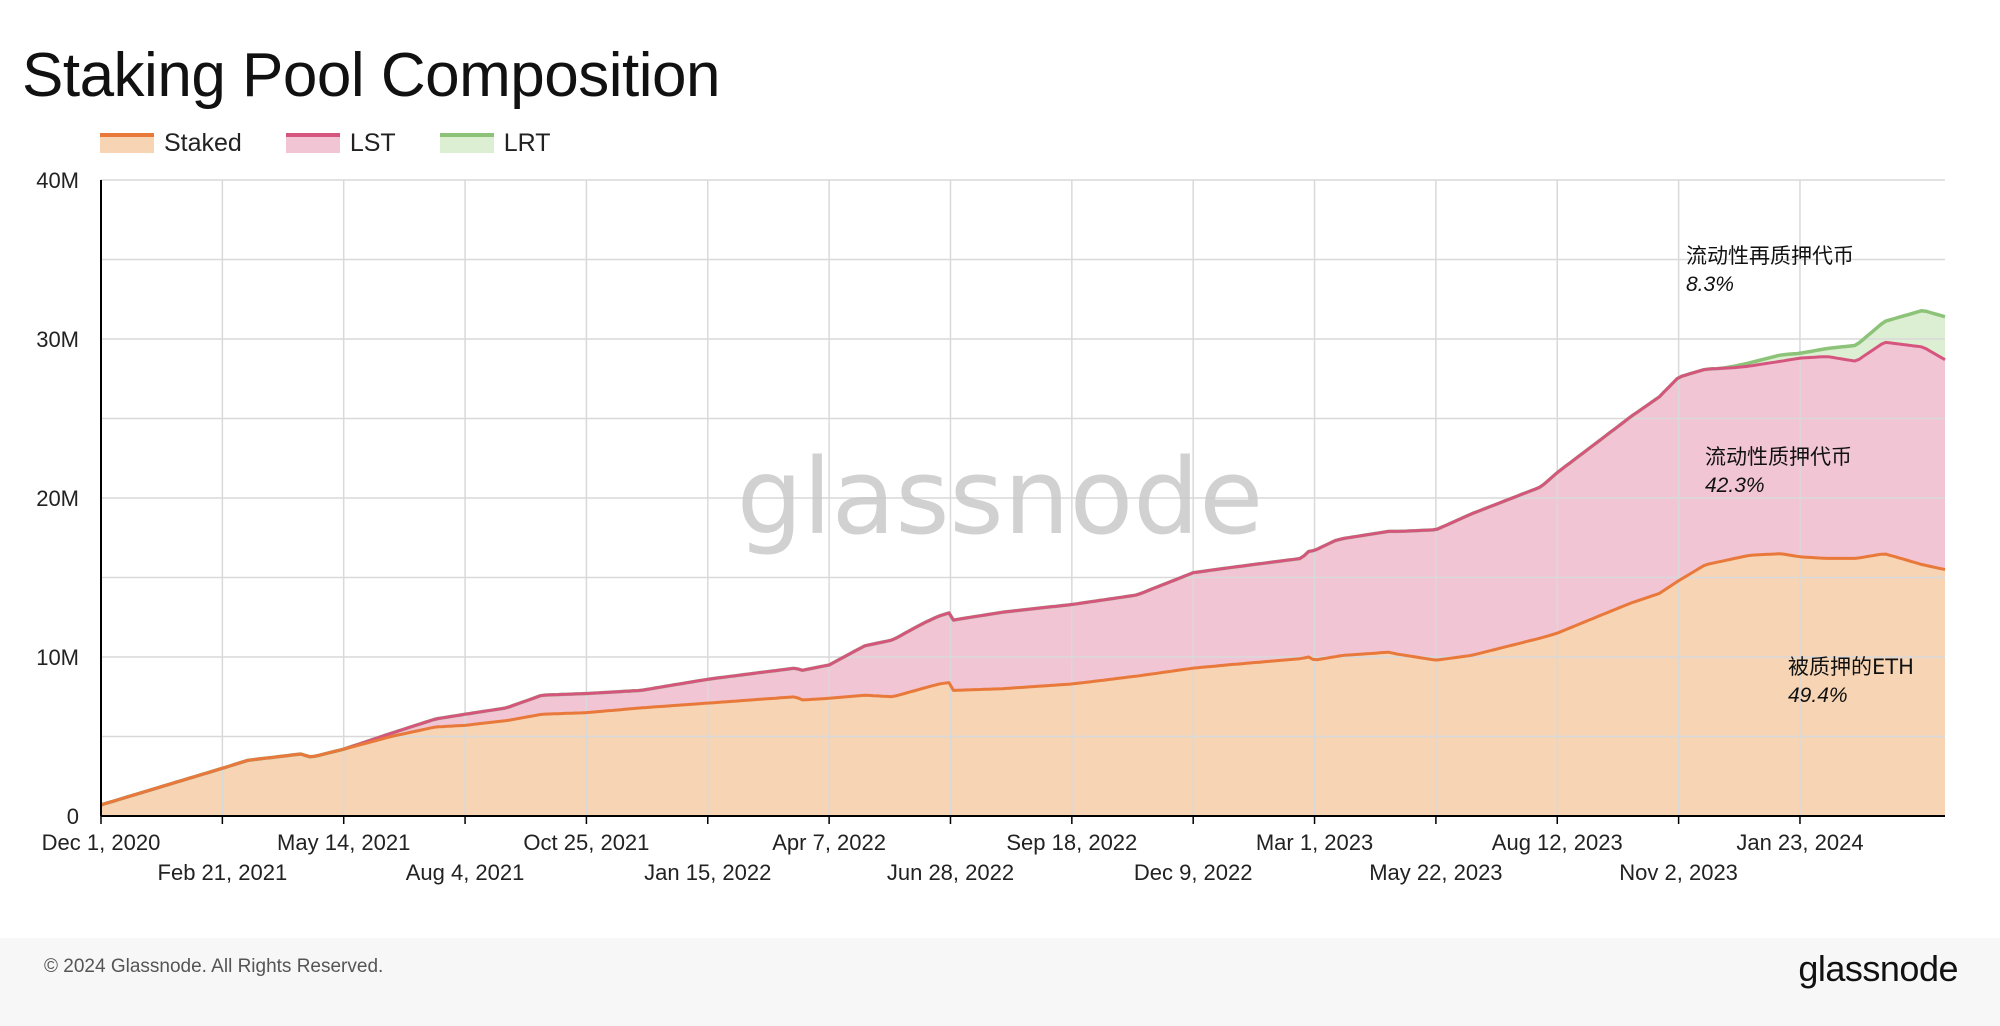 This screenshot has height=1026, width=2000. I want to click on x-tick-label: Jan 15, 2022, so click(707, 872).